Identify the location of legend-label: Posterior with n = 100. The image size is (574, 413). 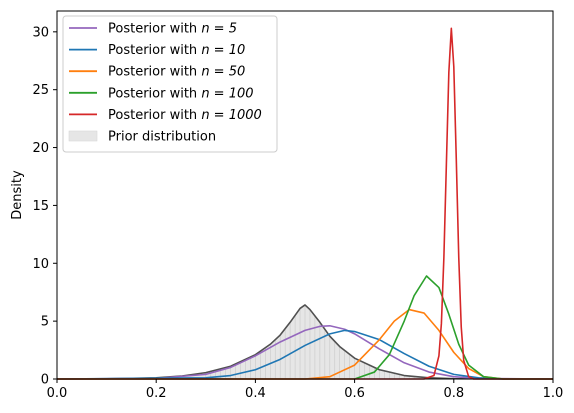
(181, 93).